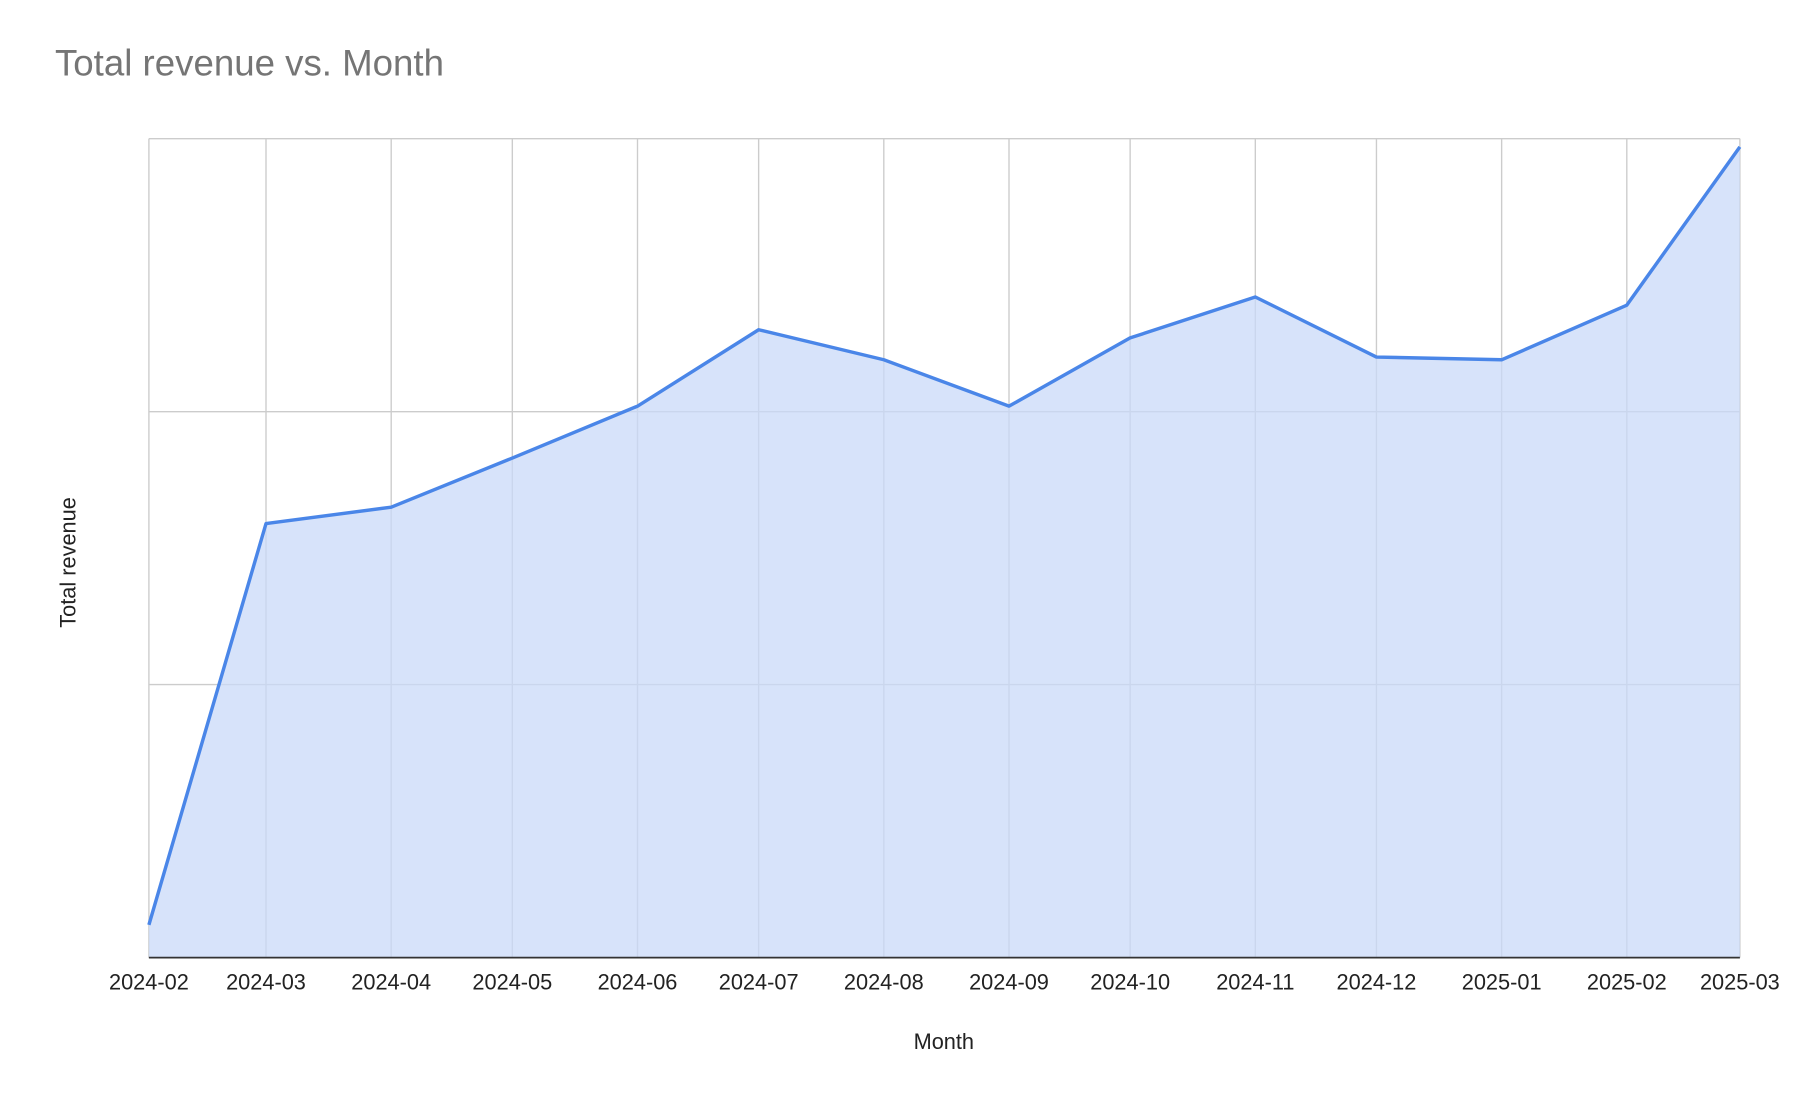 The height and width of the screenshot is (1110, 1796). What do you see at coordinates (1130, 982) in the screenshot?
I see `x-tick-label: 2024-10` at bounding box center [1130, 982].